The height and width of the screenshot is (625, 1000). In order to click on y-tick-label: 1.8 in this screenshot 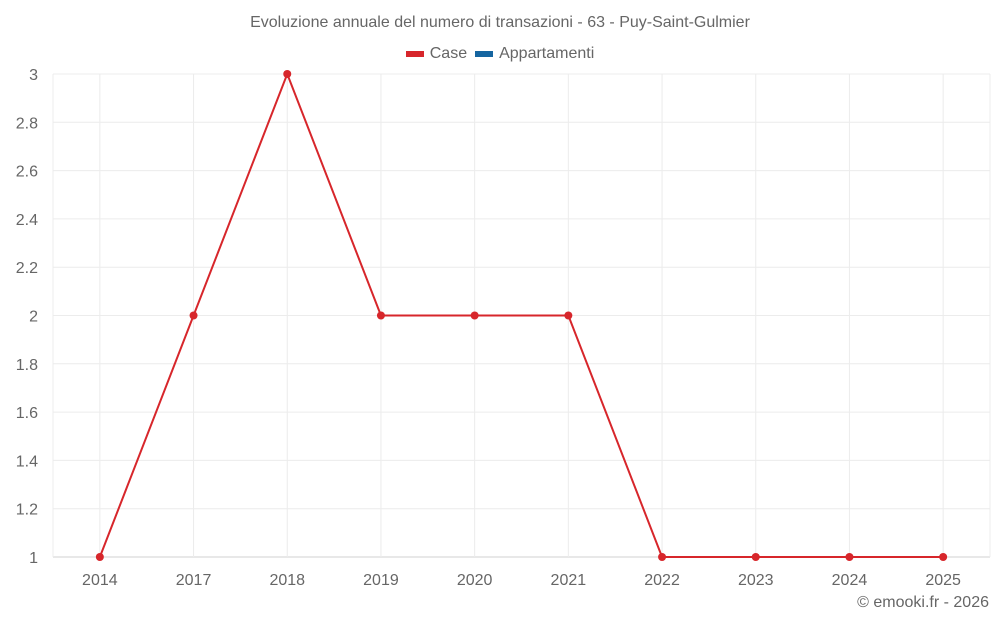, I will do `click(27, 365)`.